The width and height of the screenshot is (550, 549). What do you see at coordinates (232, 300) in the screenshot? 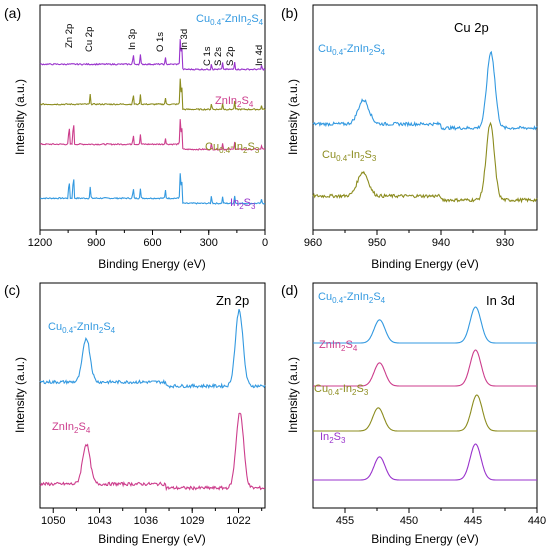
I see `panel-title-c: Zn 2p` at bounding box center [232, 300].